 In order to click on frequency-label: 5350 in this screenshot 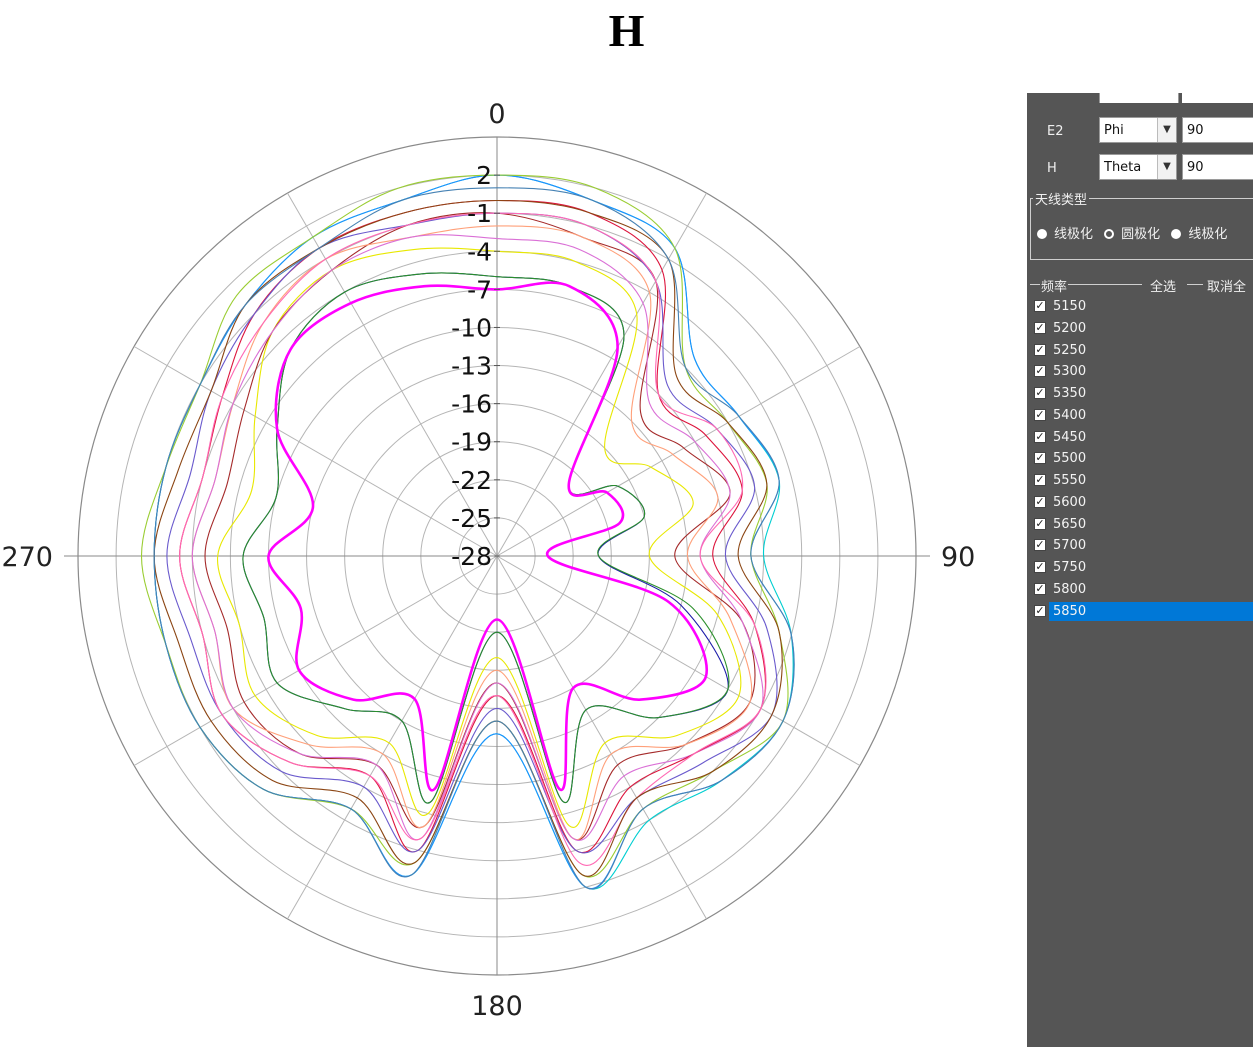, I will do `click(1070, 393)`.